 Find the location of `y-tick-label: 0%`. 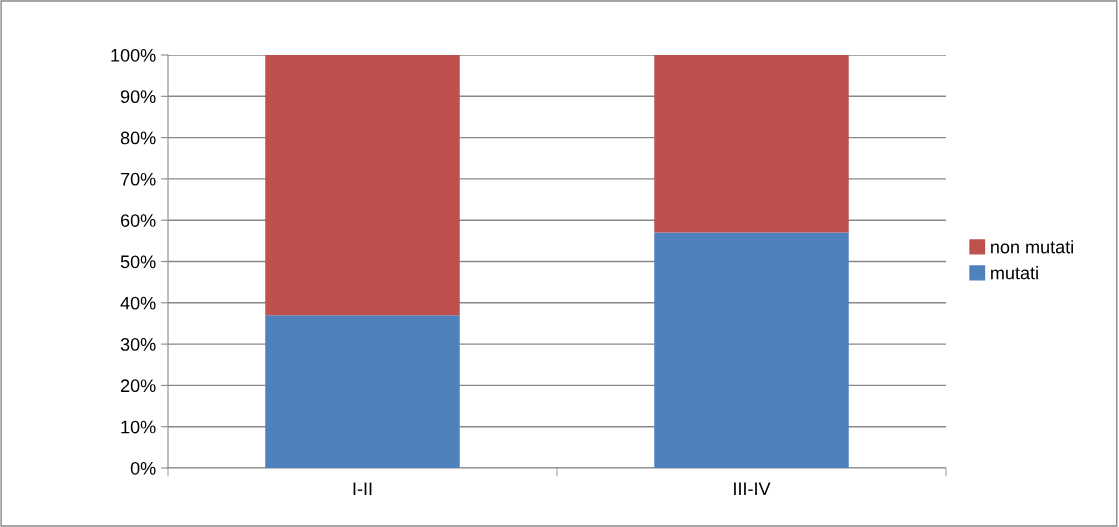

y-tick-label: 0% is located at coordinates (143, 468).